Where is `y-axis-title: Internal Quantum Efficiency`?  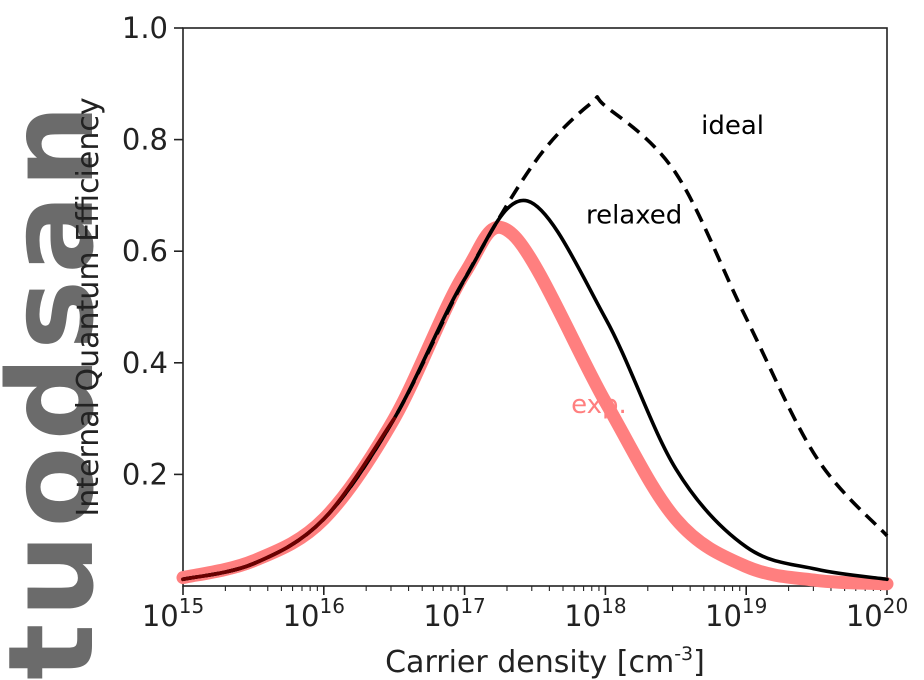 y-axis-title: Internal Quantum Efficiency is located at coordinates (88, 306).